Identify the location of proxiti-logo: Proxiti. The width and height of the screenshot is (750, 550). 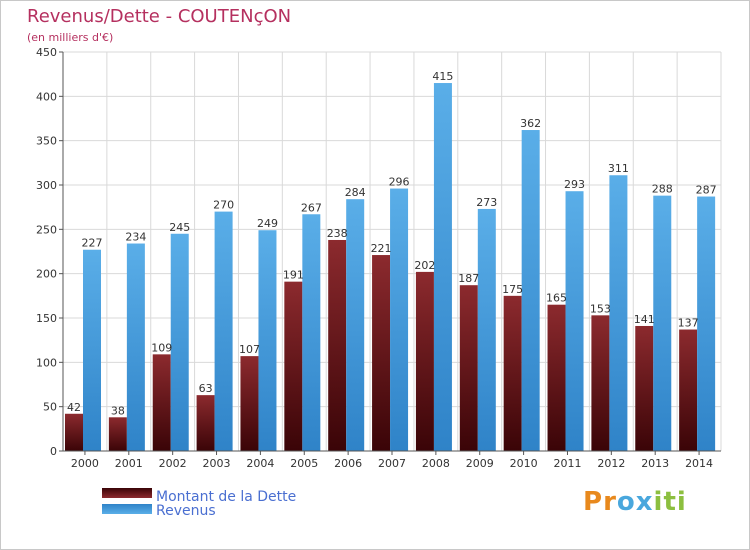
(635, 502).